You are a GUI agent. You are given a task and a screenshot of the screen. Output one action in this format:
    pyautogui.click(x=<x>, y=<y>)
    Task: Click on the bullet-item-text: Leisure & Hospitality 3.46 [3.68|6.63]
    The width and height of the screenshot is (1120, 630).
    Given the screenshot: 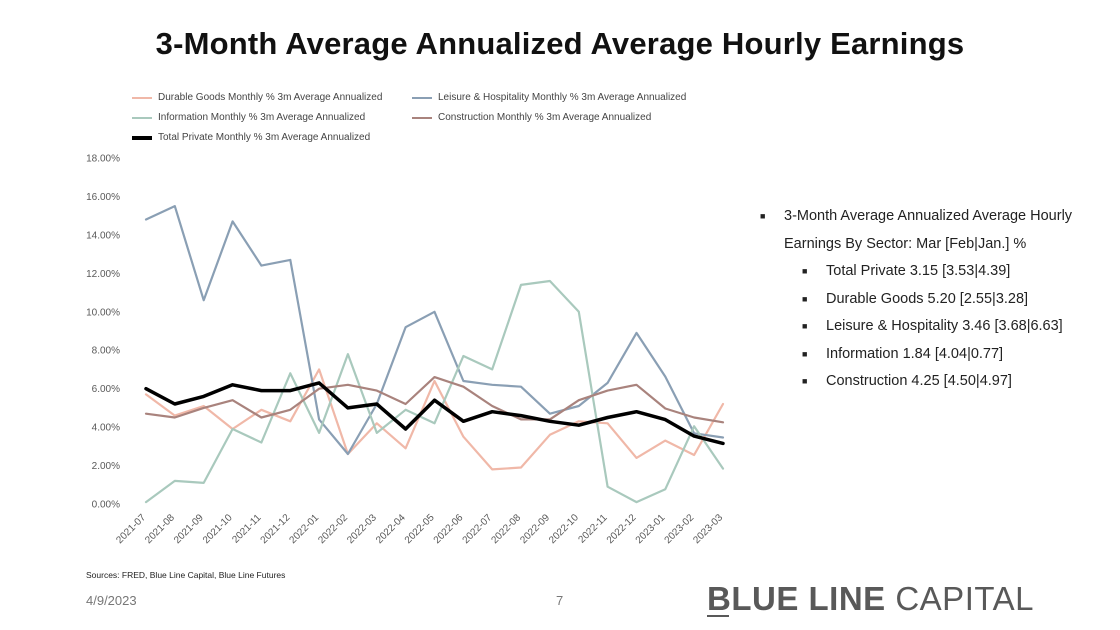 What is the action you would take?
    pyautogui.click(x=944, y=326)
    